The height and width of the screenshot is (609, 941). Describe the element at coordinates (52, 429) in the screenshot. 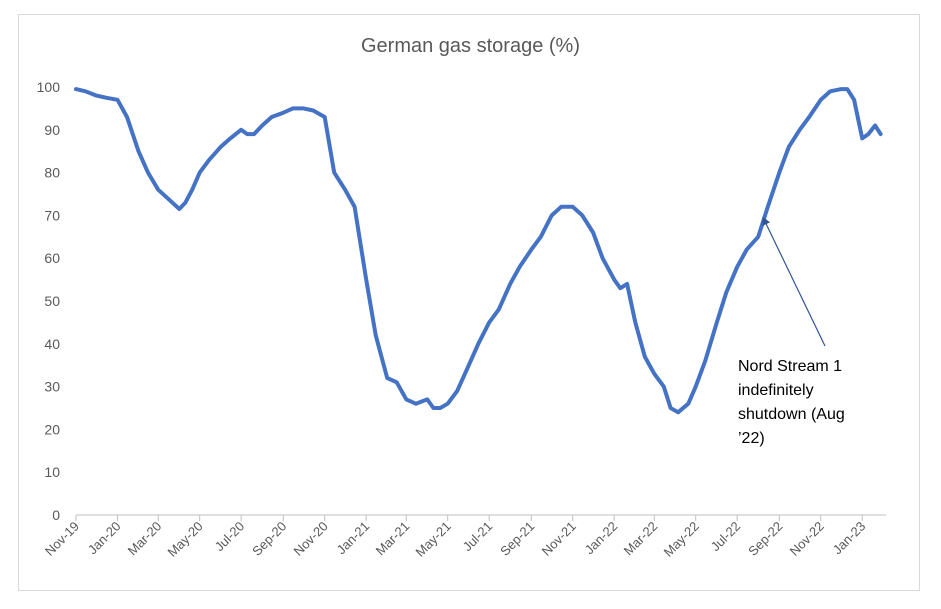

I see `y-tick-label: 20` at that location.